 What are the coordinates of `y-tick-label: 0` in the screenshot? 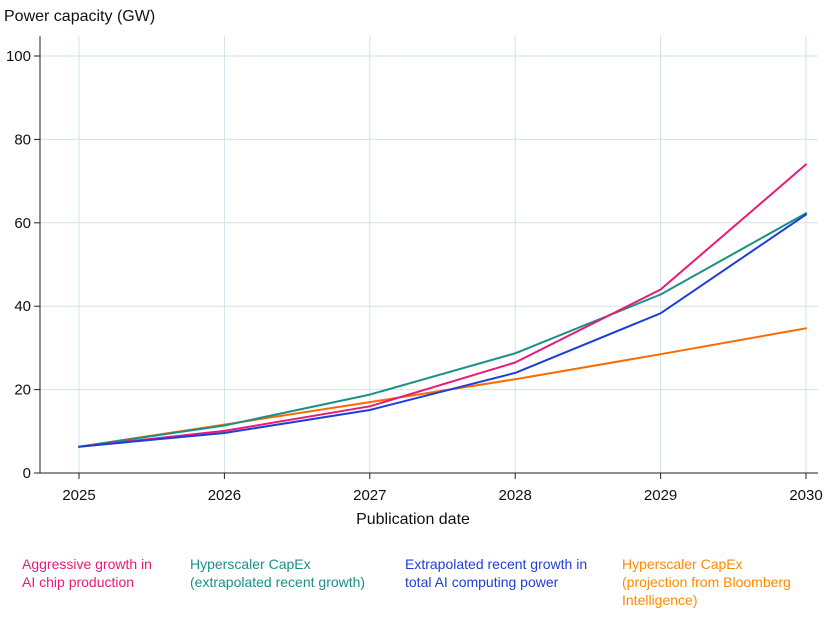 It's located at (27, 473).